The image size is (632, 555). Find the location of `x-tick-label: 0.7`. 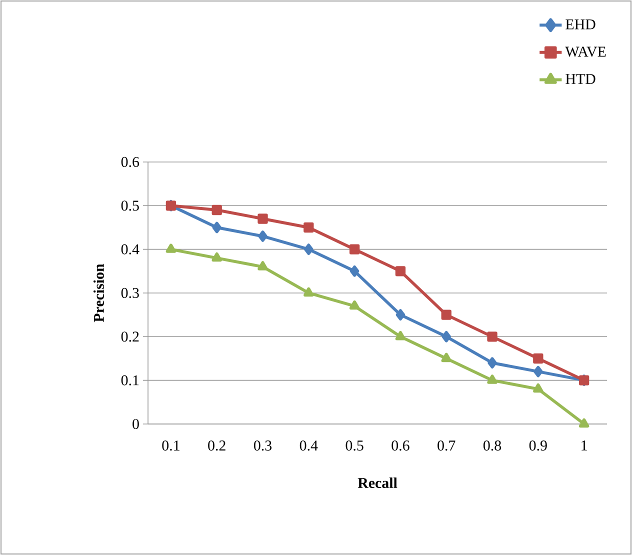

x-tick-label: 0.7 is located at coordinates (447, 445).